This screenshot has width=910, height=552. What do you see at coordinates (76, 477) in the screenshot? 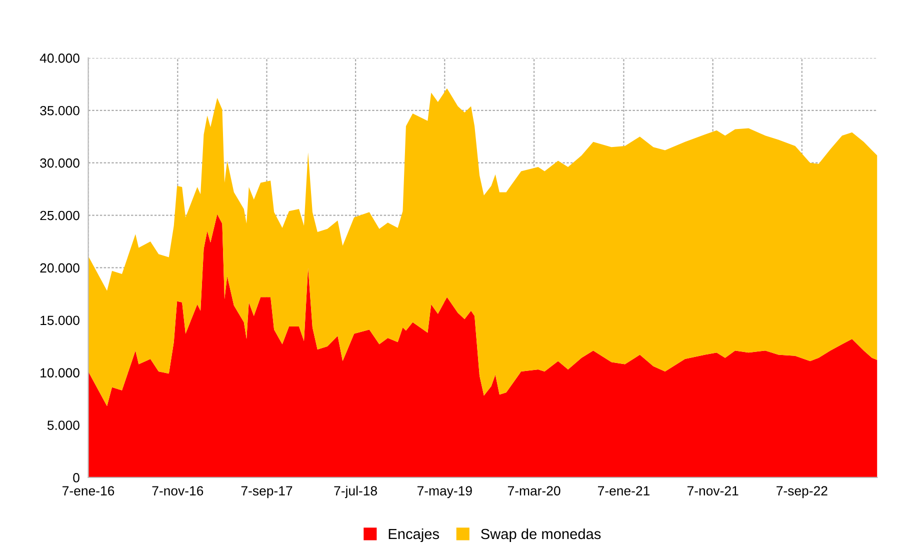
I see `y-tick-label: 0` at bounding box center [76, 477].